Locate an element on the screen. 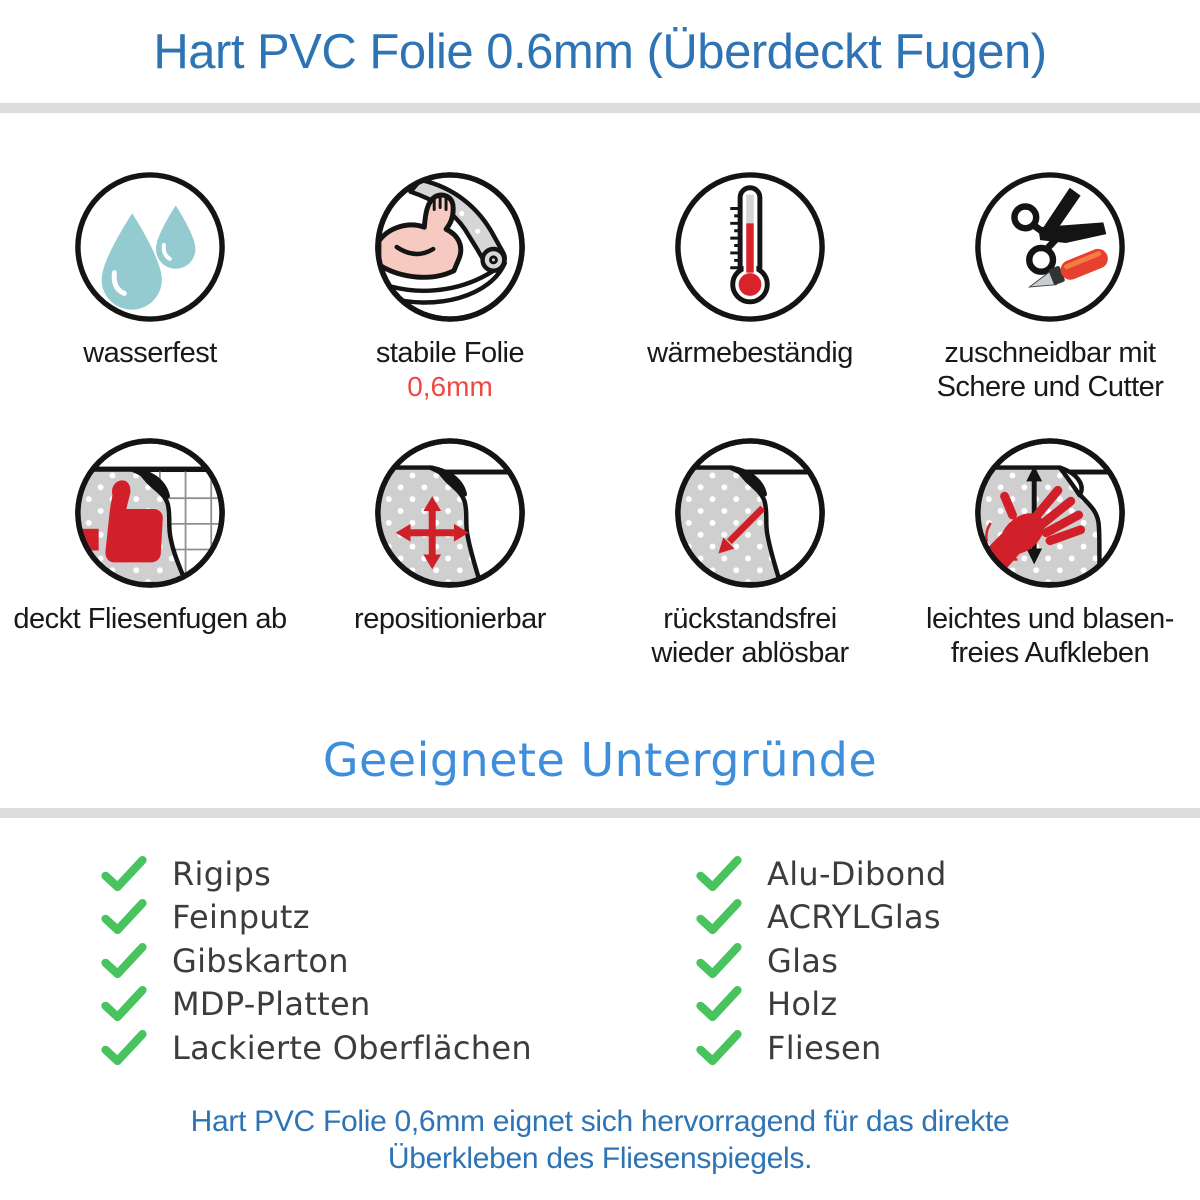  feature-waermebestaendig: wärmebeständig is located at coordinates (750, 286).